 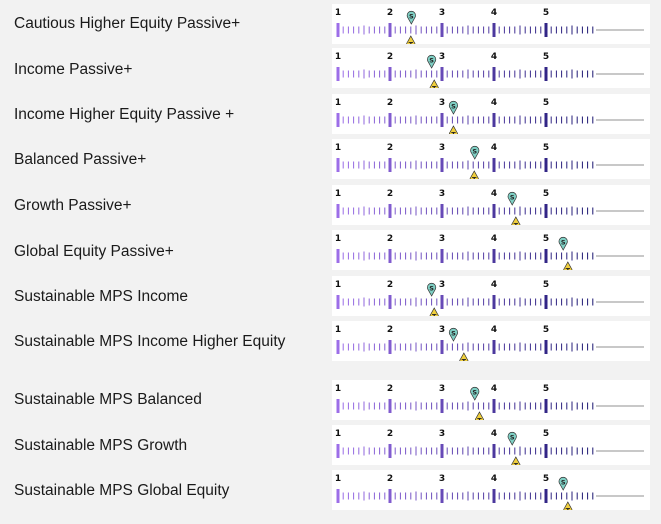 I want to click on row-label: Sustainable MPS Income, so click(x=101, y=296).